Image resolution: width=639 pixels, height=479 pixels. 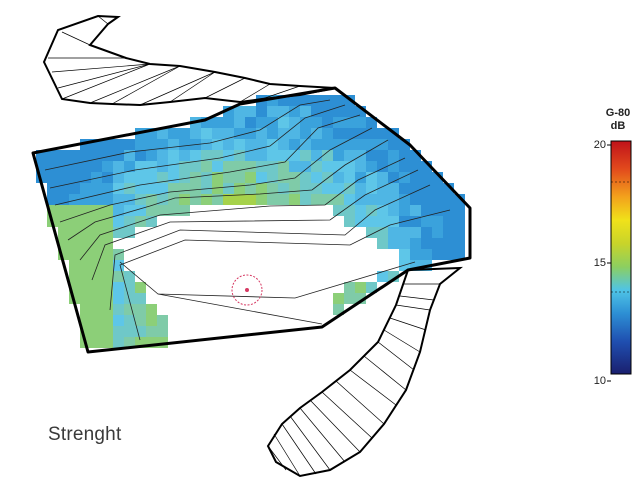 What do you see at coordinates (85, 434) in the screenshot?
I see `map-label: Strenght` at bounding box center [85, 434].